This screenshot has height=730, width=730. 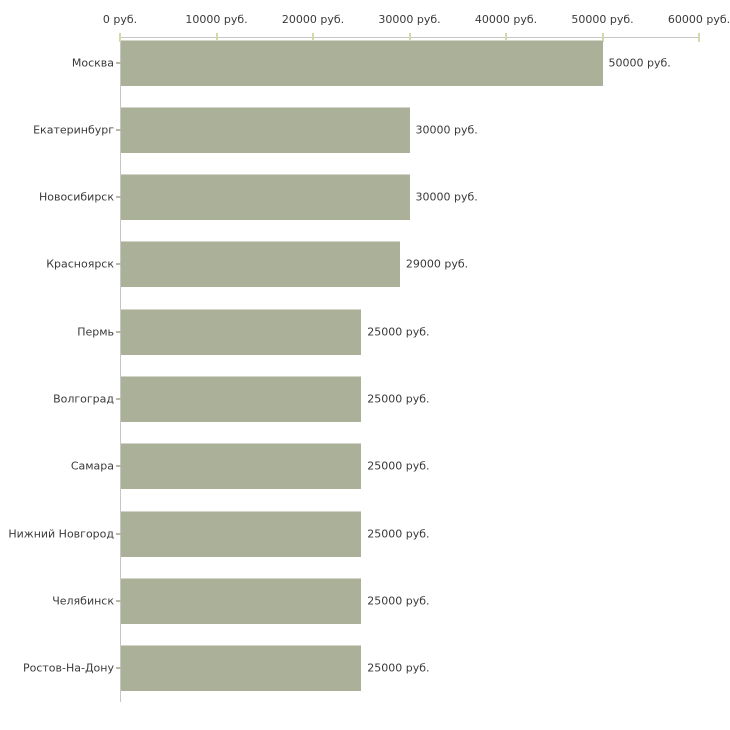 What do you see at coordinates (76, 197) in the screenshot?
I see `category-label: Новосибирск` at bounding box center [76, 197].